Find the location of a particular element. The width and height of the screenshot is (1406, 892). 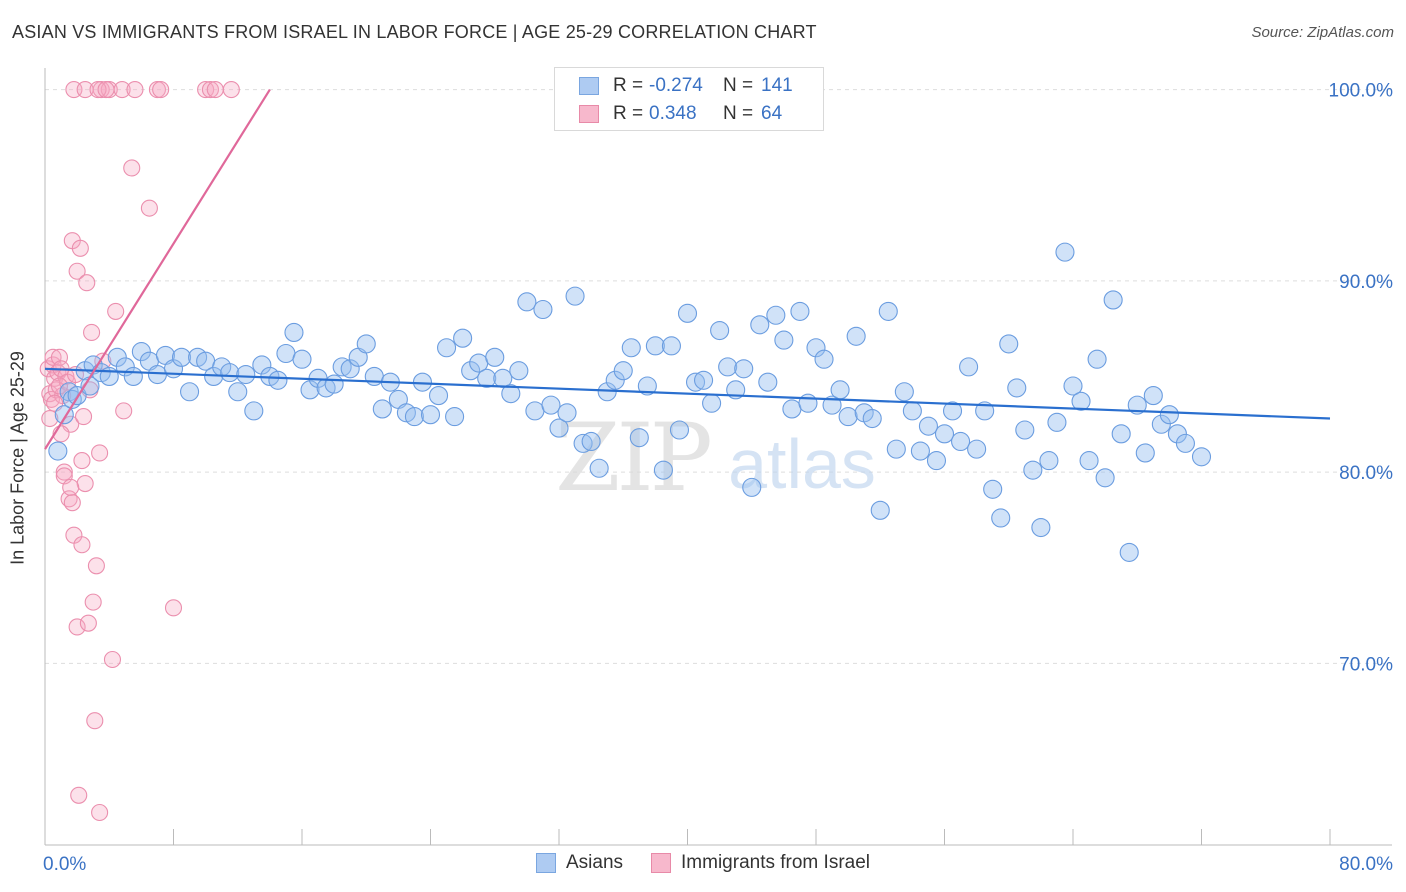

legend-swatch-israel is located at coordinates (661, 863).